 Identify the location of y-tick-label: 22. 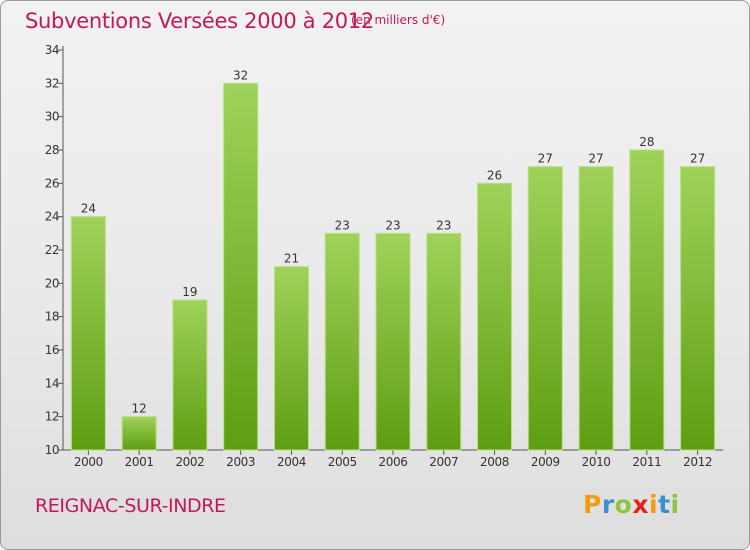
(52, 250).